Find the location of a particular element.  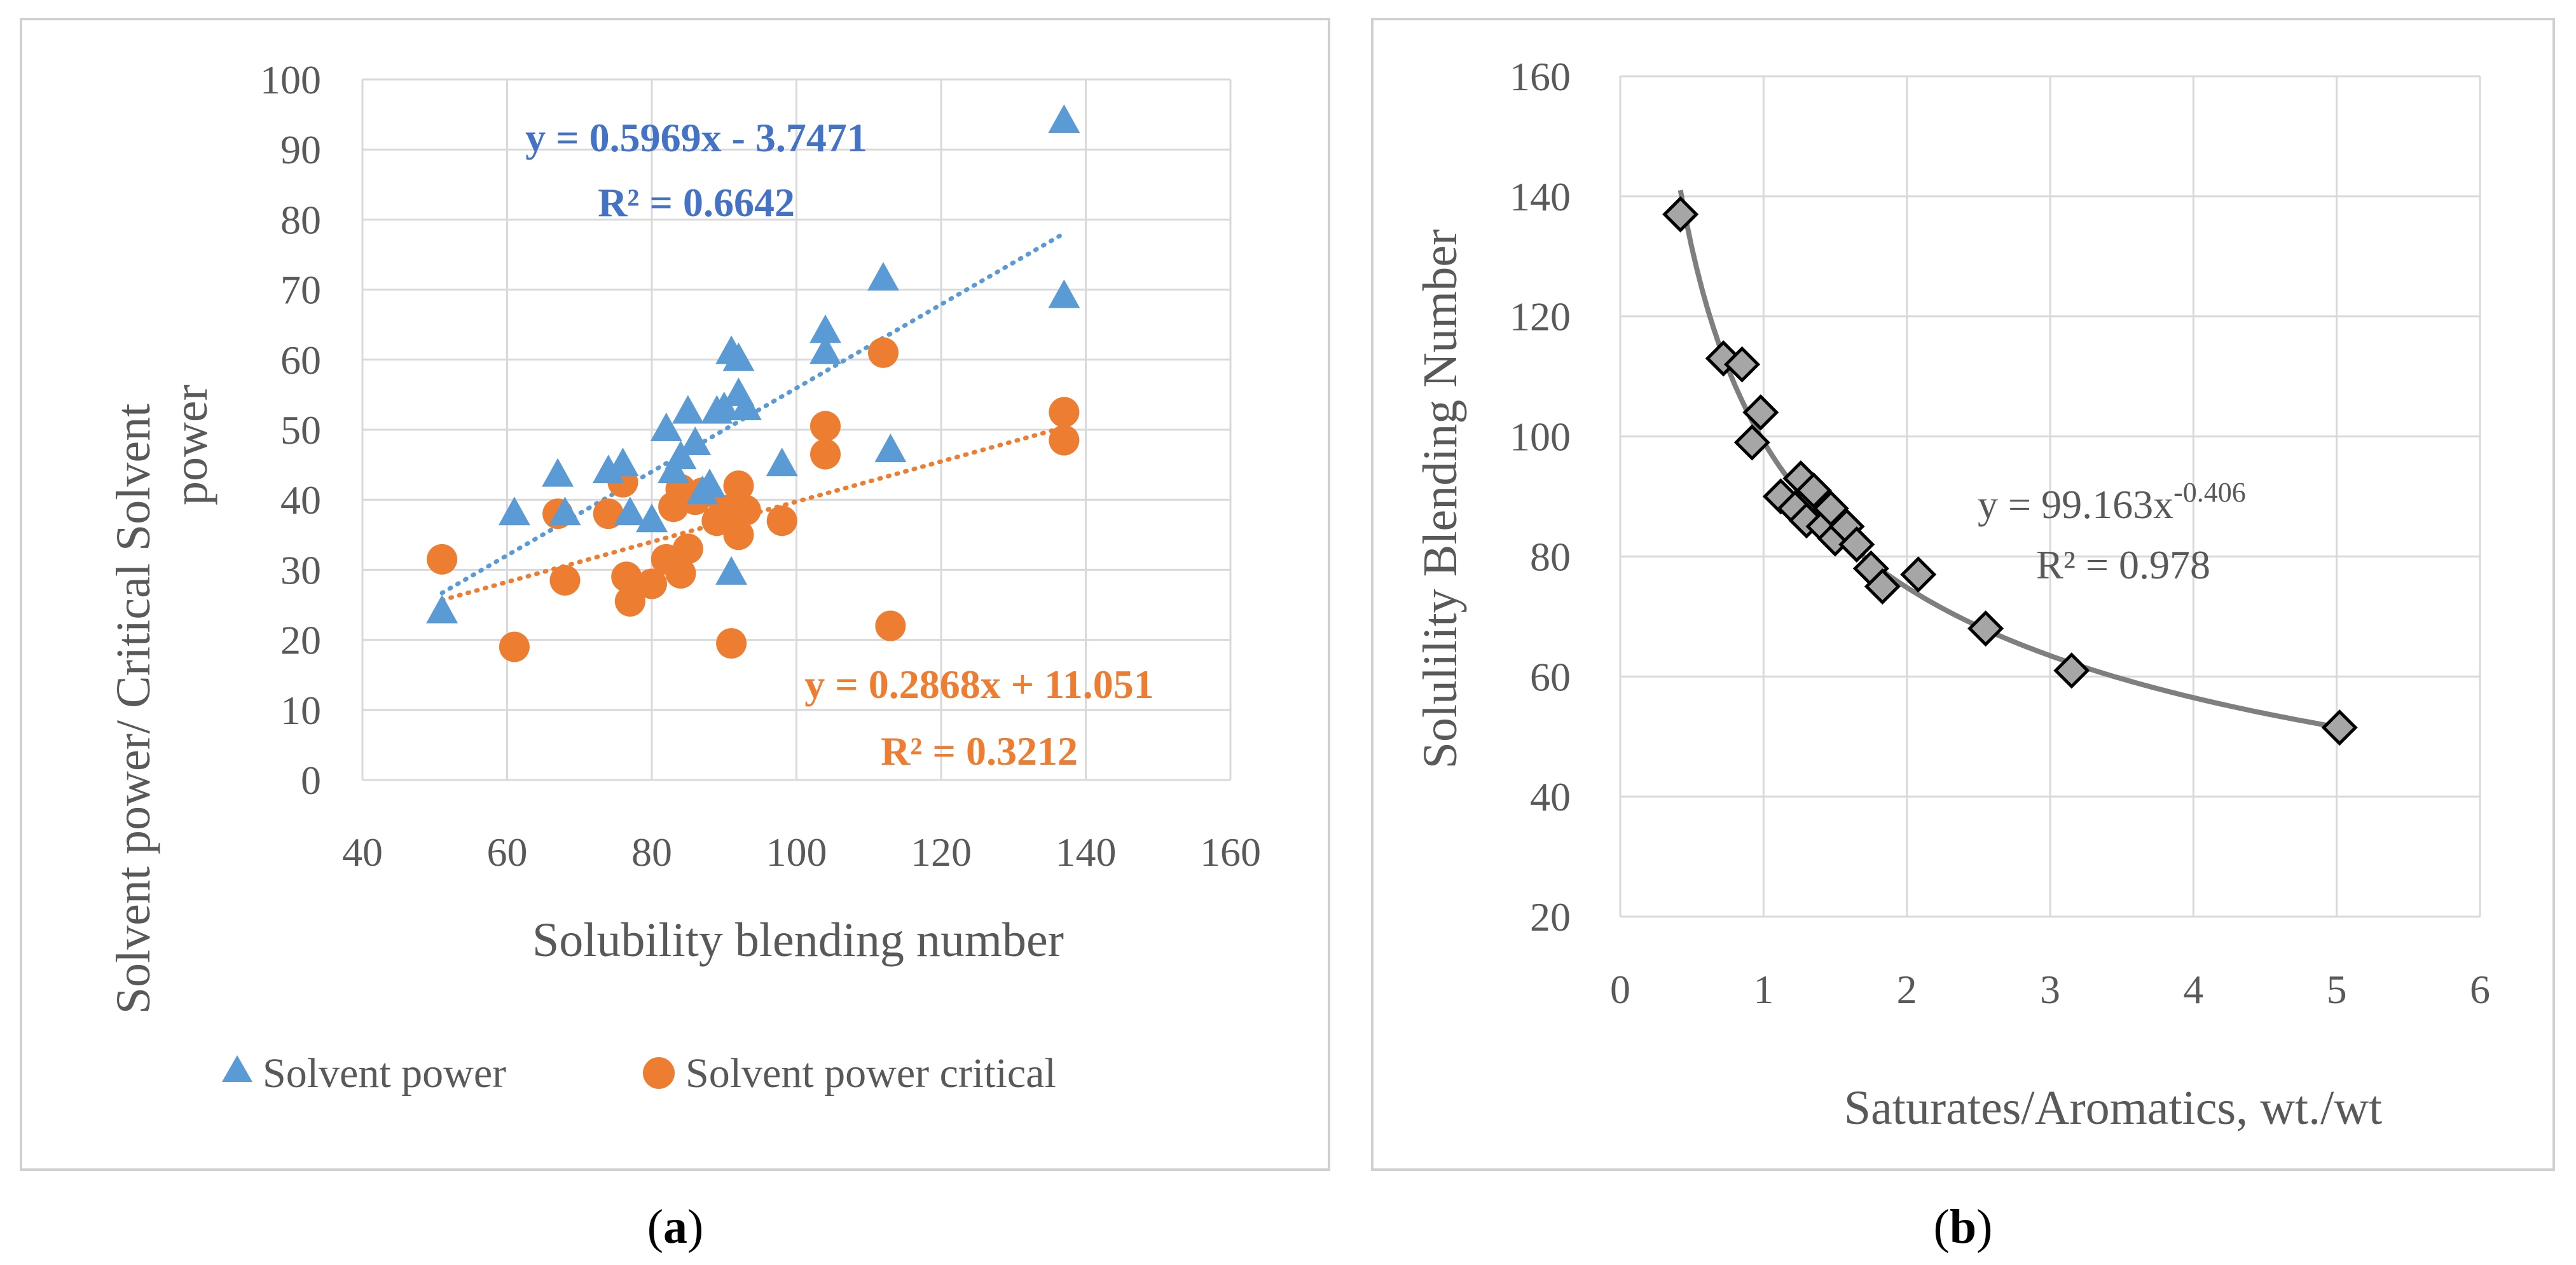

panel-a-x-tick-labels: 40 60 80 100 120 140 160 is located at coordinates (801, 853).